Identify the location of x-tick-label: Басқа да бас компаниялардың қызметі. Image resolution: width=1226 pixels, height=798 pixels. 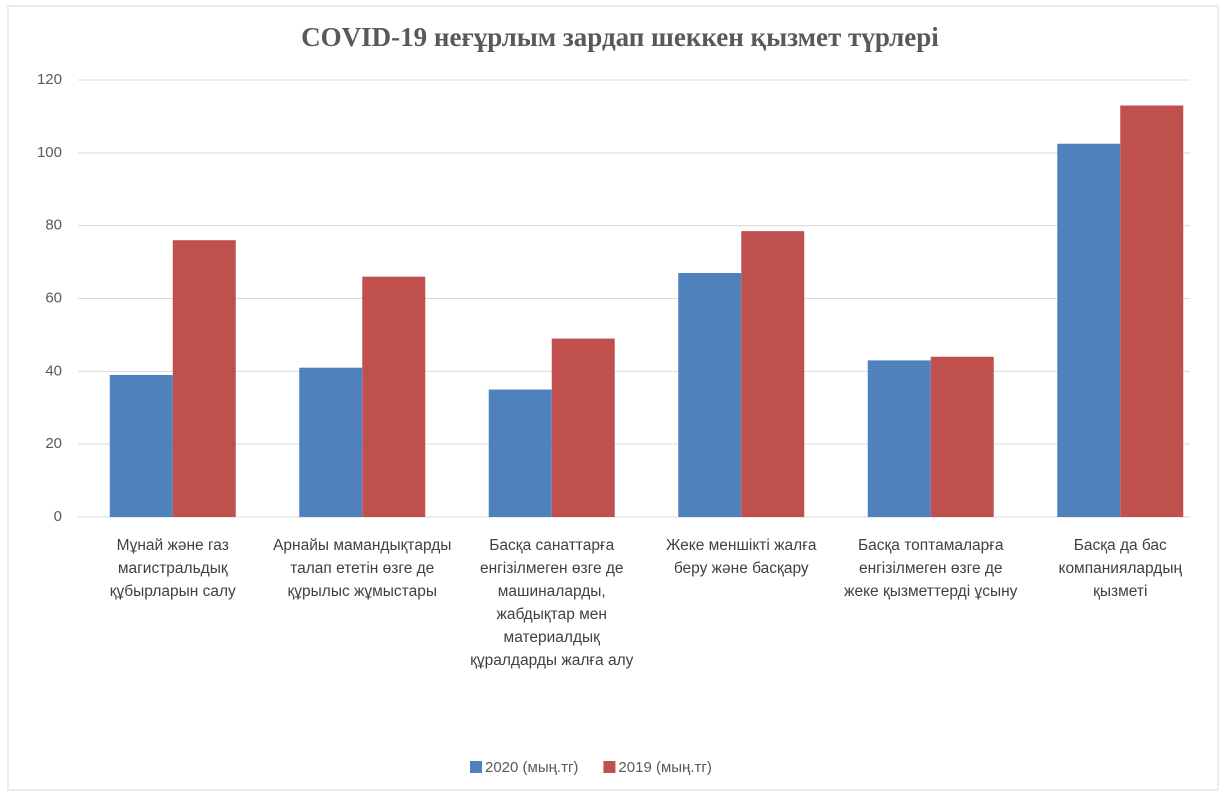
(1120, 568).